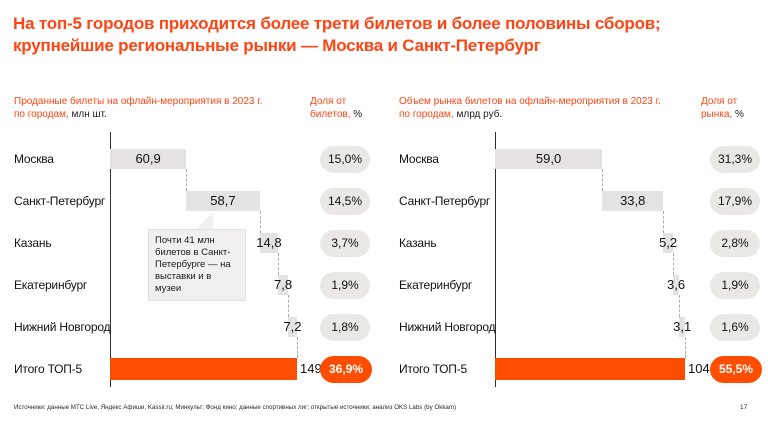 This screenshot has width=768, height=432. What do you see at coordinates (744, 407) in the screenshot?
I see `page-number: 17` at bounding box center [744, 407].